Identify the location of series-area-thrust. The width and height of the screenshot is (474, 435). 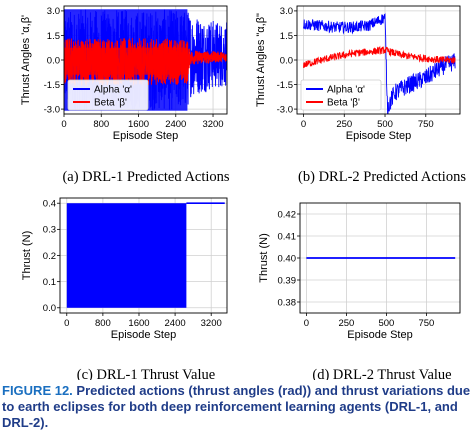
(126, 255).